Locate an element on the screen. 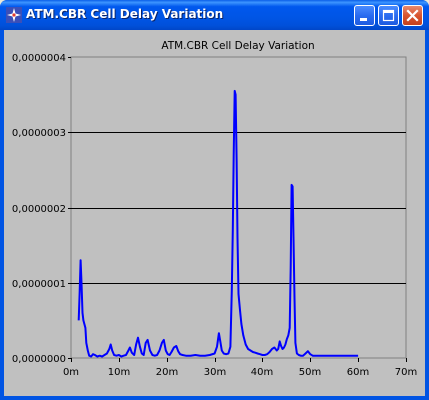 The image size is (429, 400). close-button is located at coordinates (412, 15).